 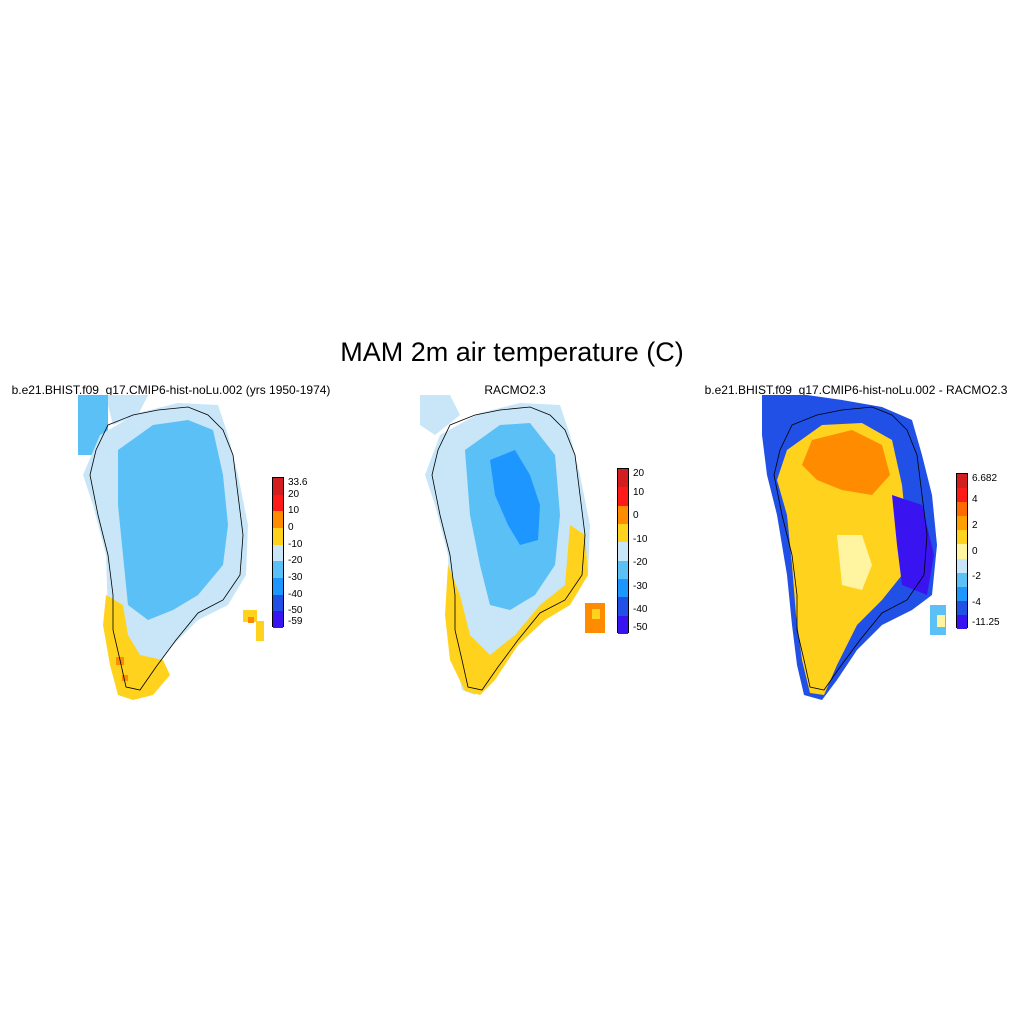 I want to click on colorbar-tick-label: -4, so click(x=976, y=603).